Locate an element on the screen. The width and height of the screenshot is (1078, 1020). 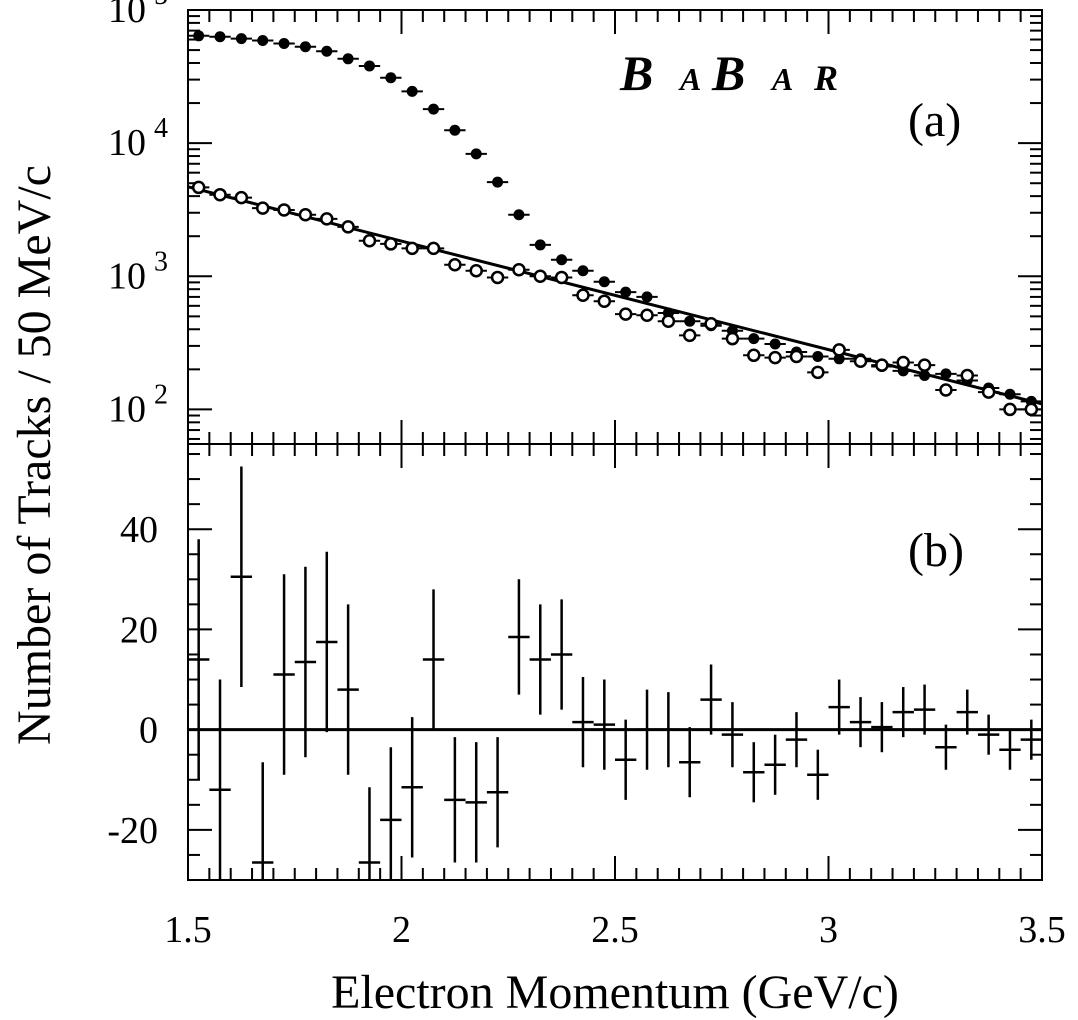
x-tick-label: 3.5 is located at coordinates (1042, 930).